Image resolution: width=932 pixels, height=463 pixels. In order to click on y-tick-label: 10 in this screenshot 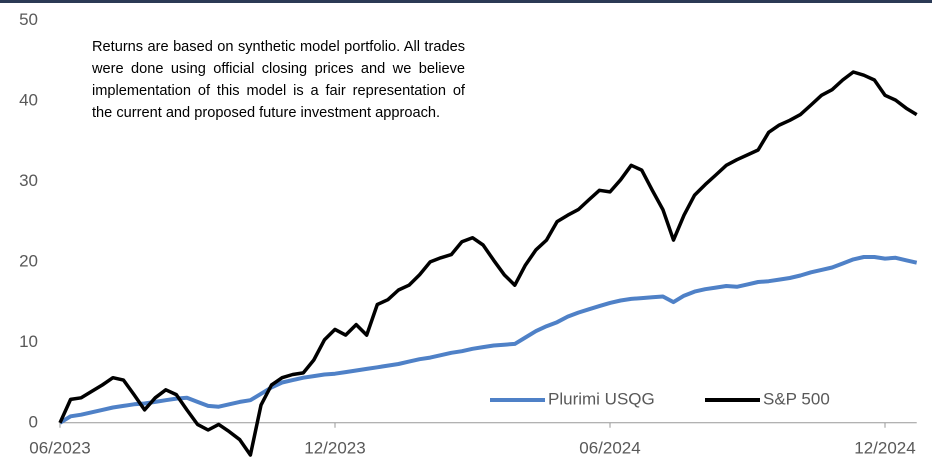, I will do `click(28, 341)`.